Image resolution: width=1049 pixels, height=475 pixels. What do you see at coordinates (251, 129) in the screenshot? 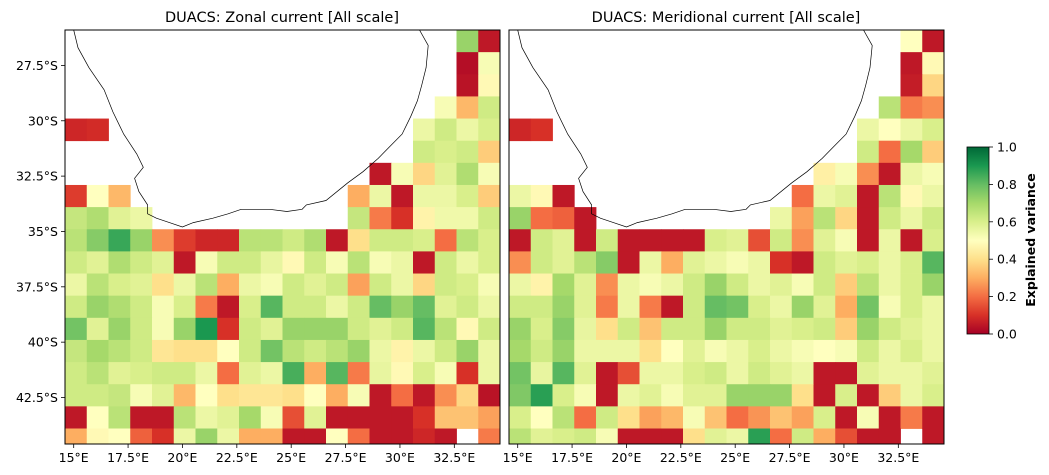
I see `coastline-zonal` at bounding box center [251, 129].